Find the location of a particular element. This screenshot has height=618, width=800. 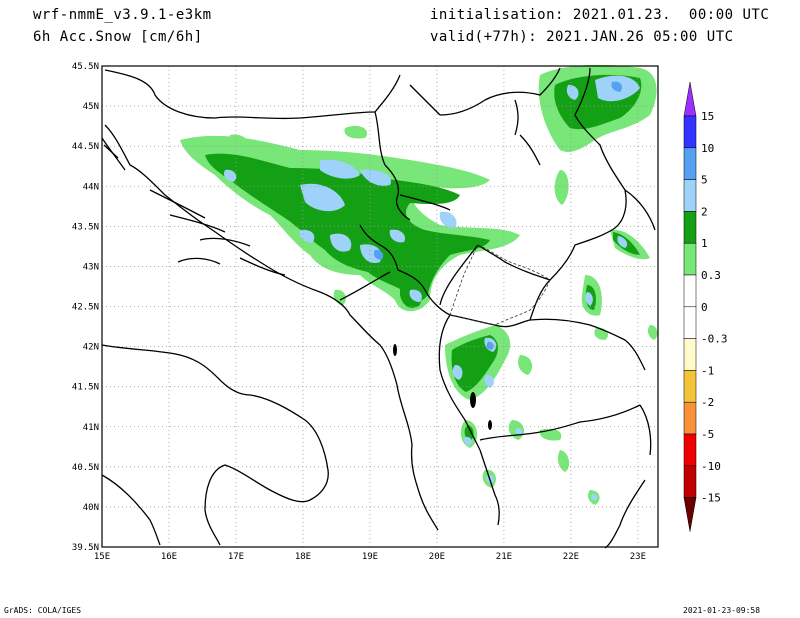

field-name: 6h Acc.Snow [cm/6h] is located at coordinates (118, 37).